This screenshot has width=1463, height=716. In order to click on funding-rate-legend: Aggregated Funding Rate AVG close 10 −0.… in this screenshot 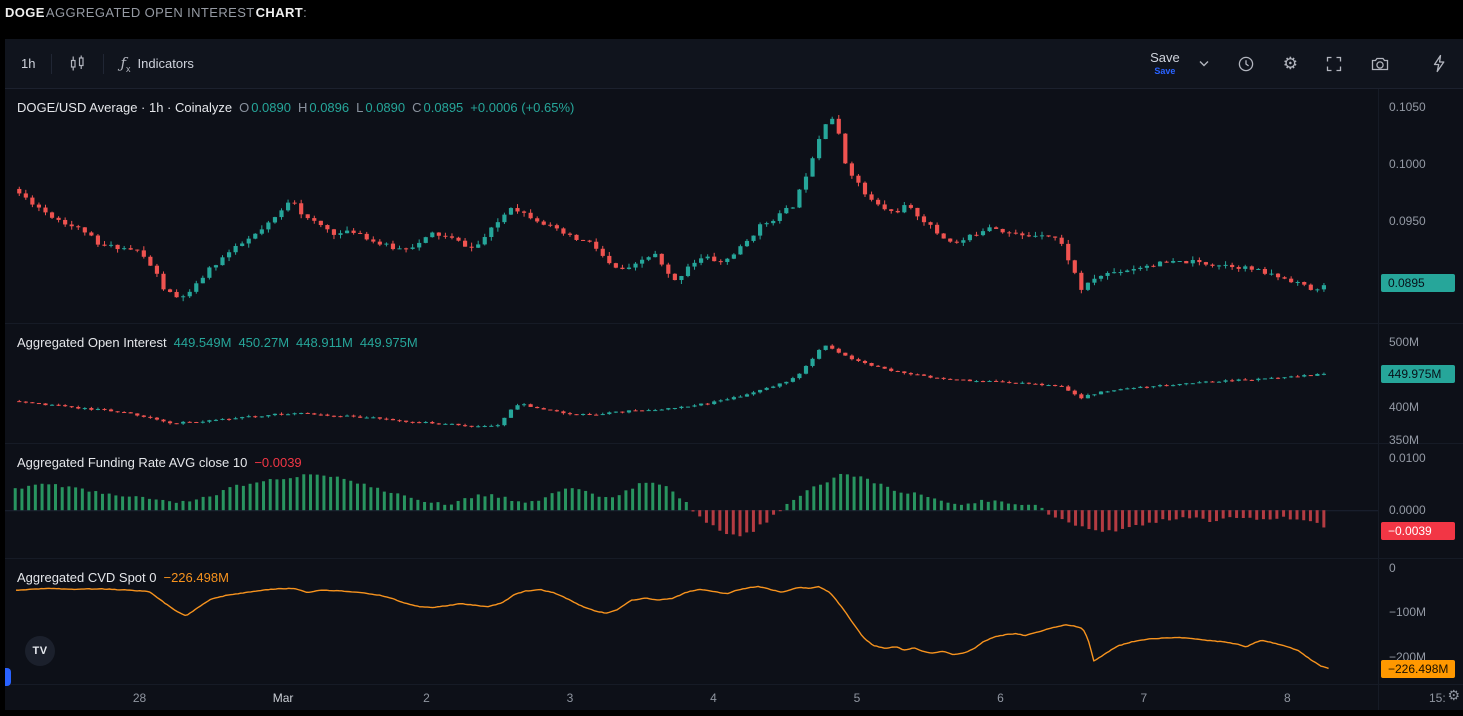, I will do `click(159, 462)`.